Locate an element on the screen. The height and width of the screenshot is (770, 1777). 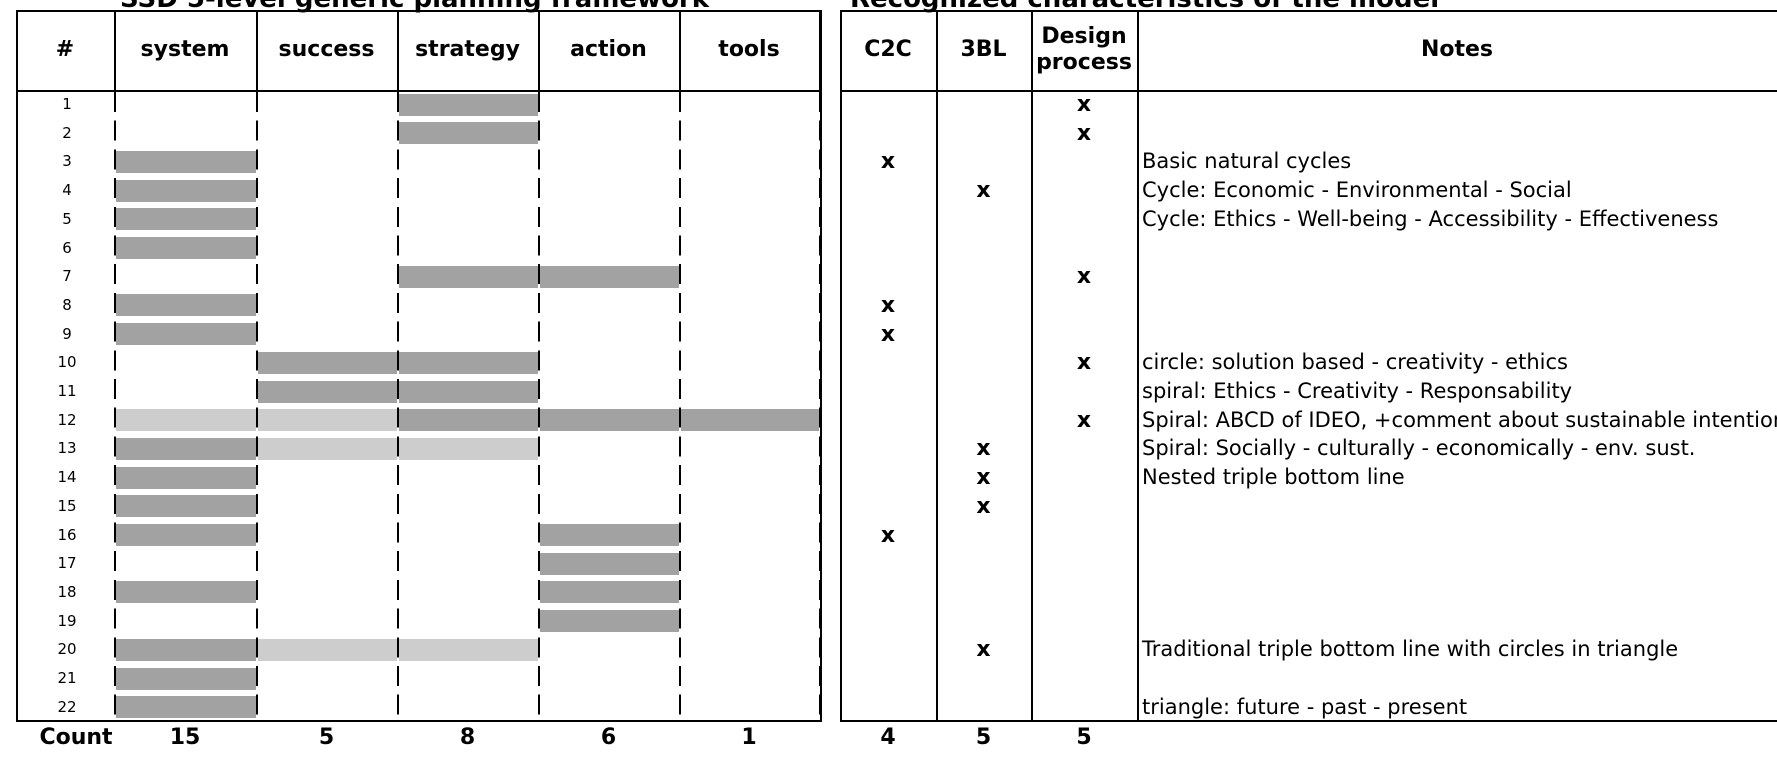
row-number: 11 is located at coordinates (67, 391).